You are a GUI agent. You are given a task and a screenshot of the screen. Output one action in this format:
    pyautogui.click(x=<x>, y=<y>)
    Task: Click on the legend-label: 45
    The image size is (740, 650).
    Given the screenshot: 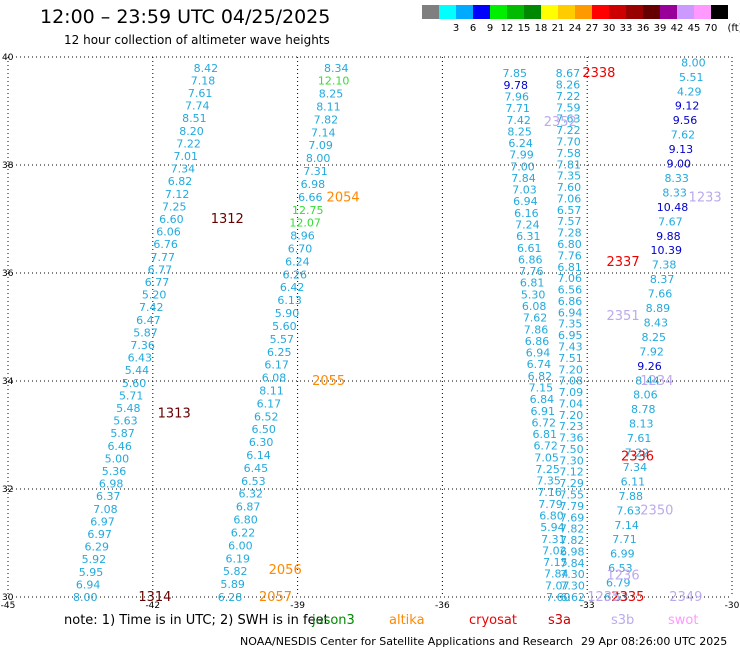 What is the action you would take?
    pyautogui.click(x=694, y=28)
    